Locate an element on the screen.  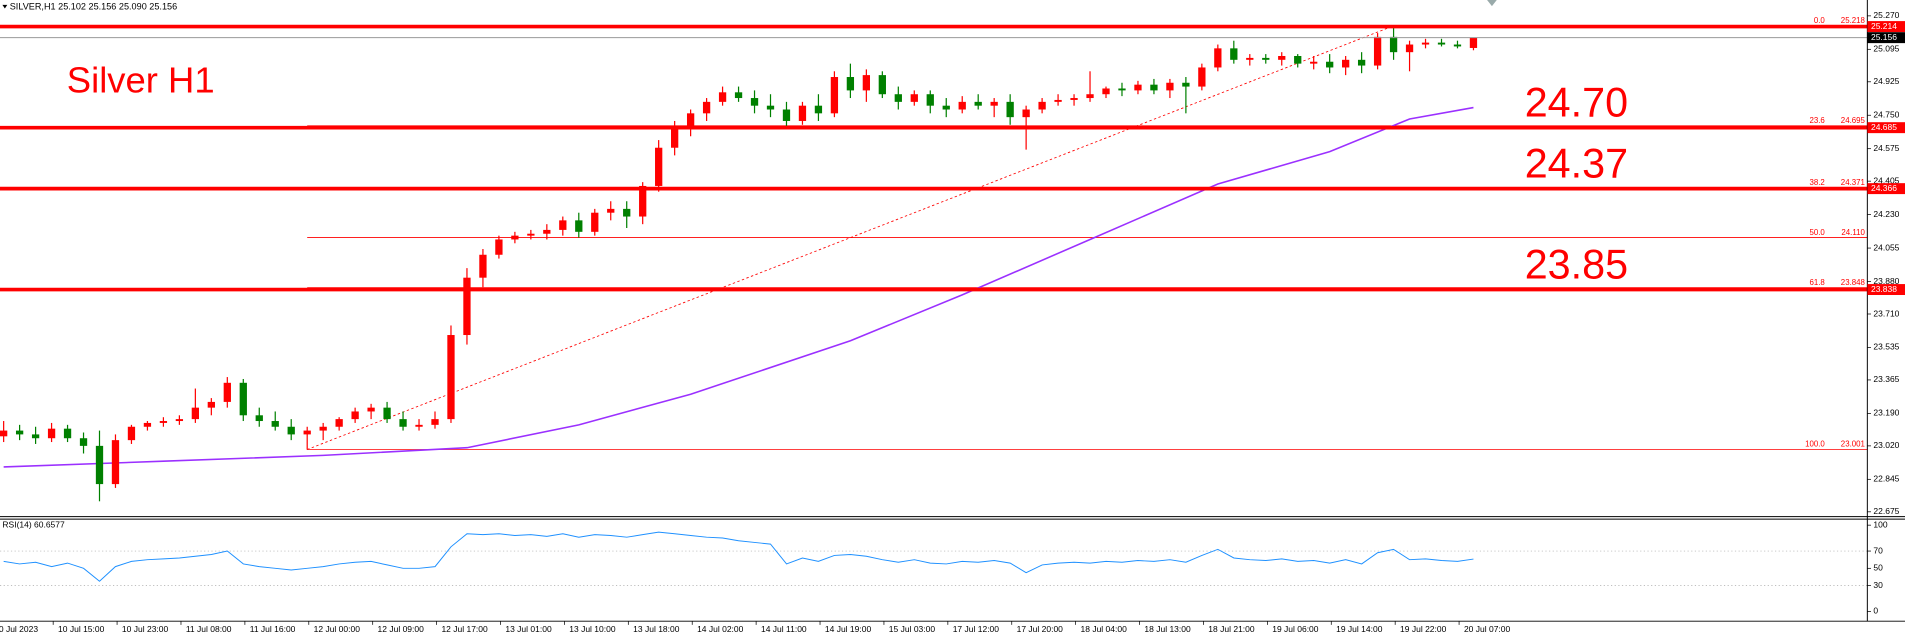
y-tick-label: 23.535 is located at coordinates (1886, 347).